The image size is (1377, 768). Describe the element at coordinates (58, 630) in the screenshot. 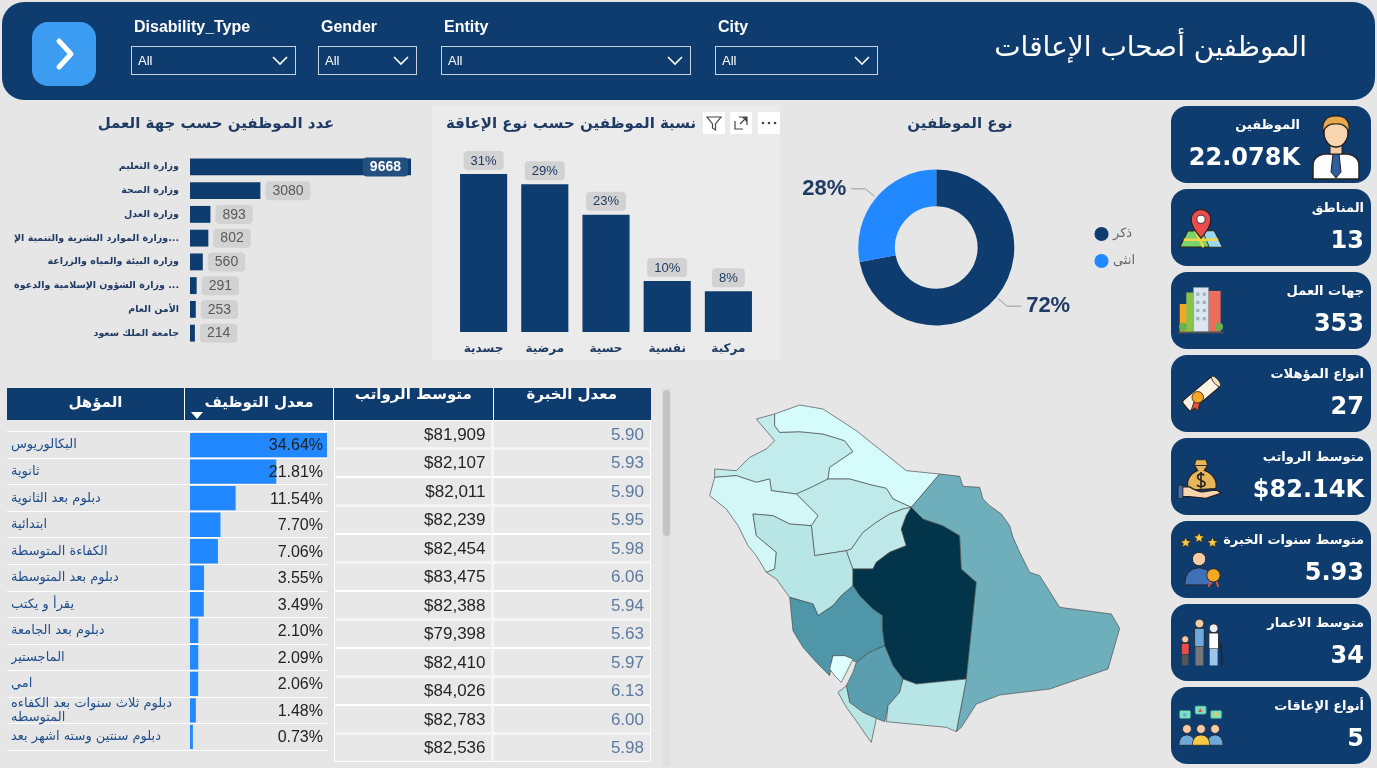

I see `y-tick-label: دبلوم بعد الجامعة` at that location.